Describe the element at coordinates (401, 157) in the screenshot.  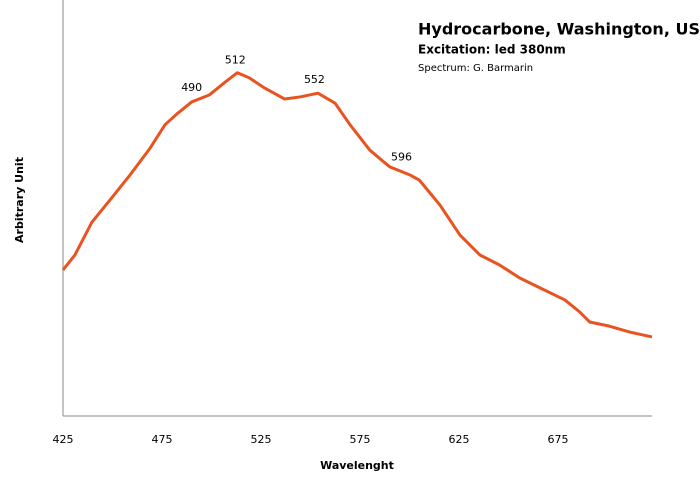
I see `peak-label: 596` at that location.